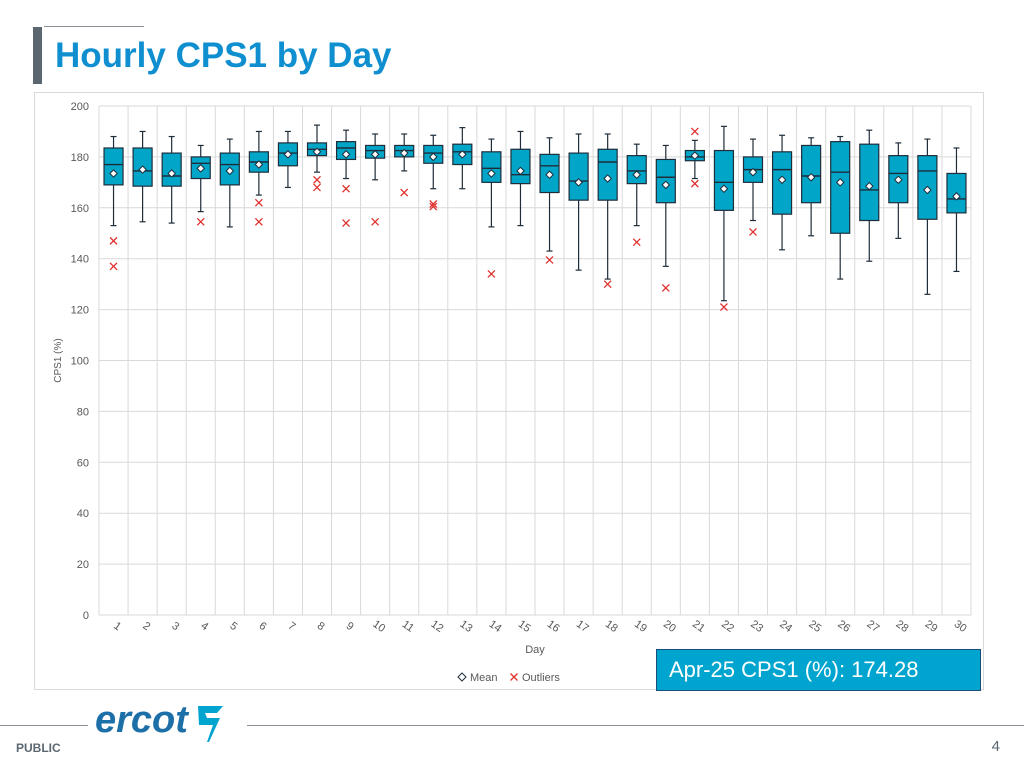 The width and height of the screenshot is (1024, 768). What do you see at coordinates (80, 158) in the screenshot?
I see `y-tick-label: 180` at bounding box center [80, 158].